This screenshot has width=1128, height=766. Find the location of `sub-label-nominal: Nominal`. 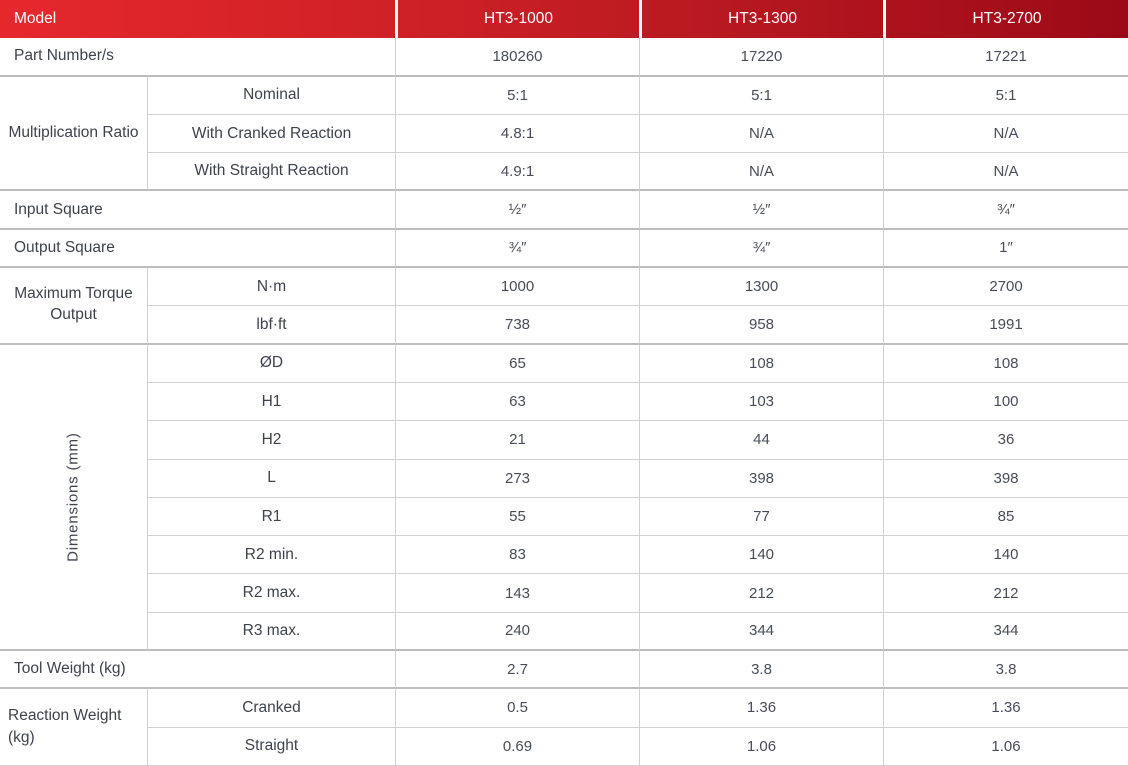

sub-label-nominal: Nominal is located at coordinates (271, 96).